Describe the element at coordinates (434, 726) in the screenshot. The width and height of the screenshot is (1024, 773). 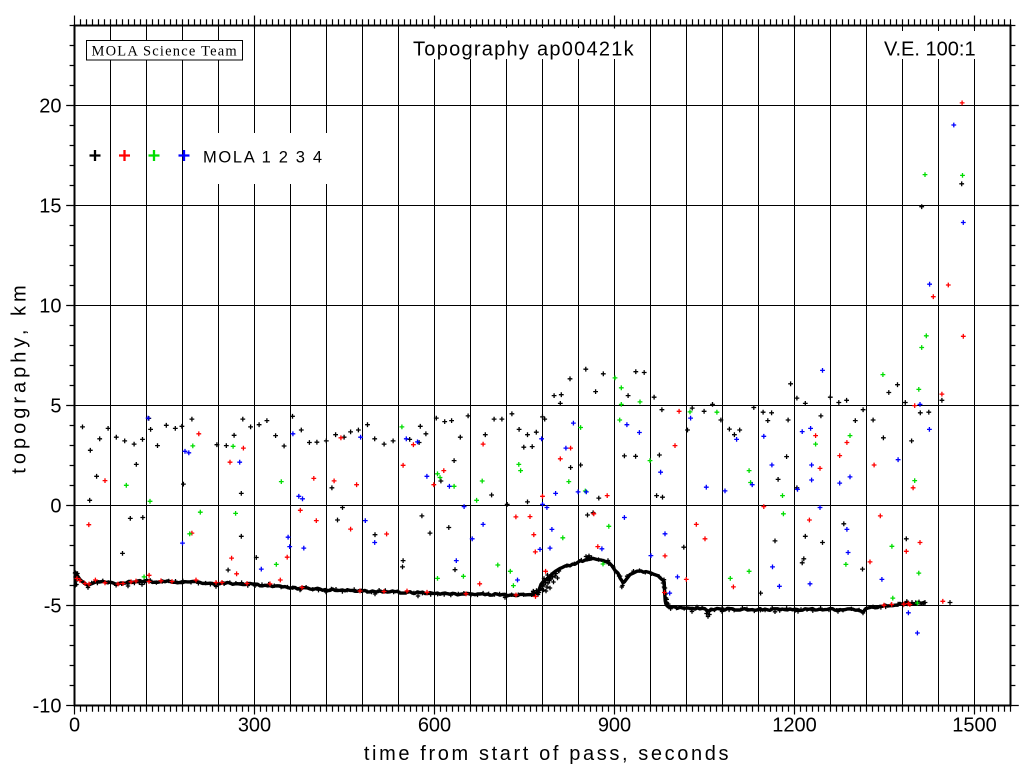
I see `svg-text: 600` at that location.